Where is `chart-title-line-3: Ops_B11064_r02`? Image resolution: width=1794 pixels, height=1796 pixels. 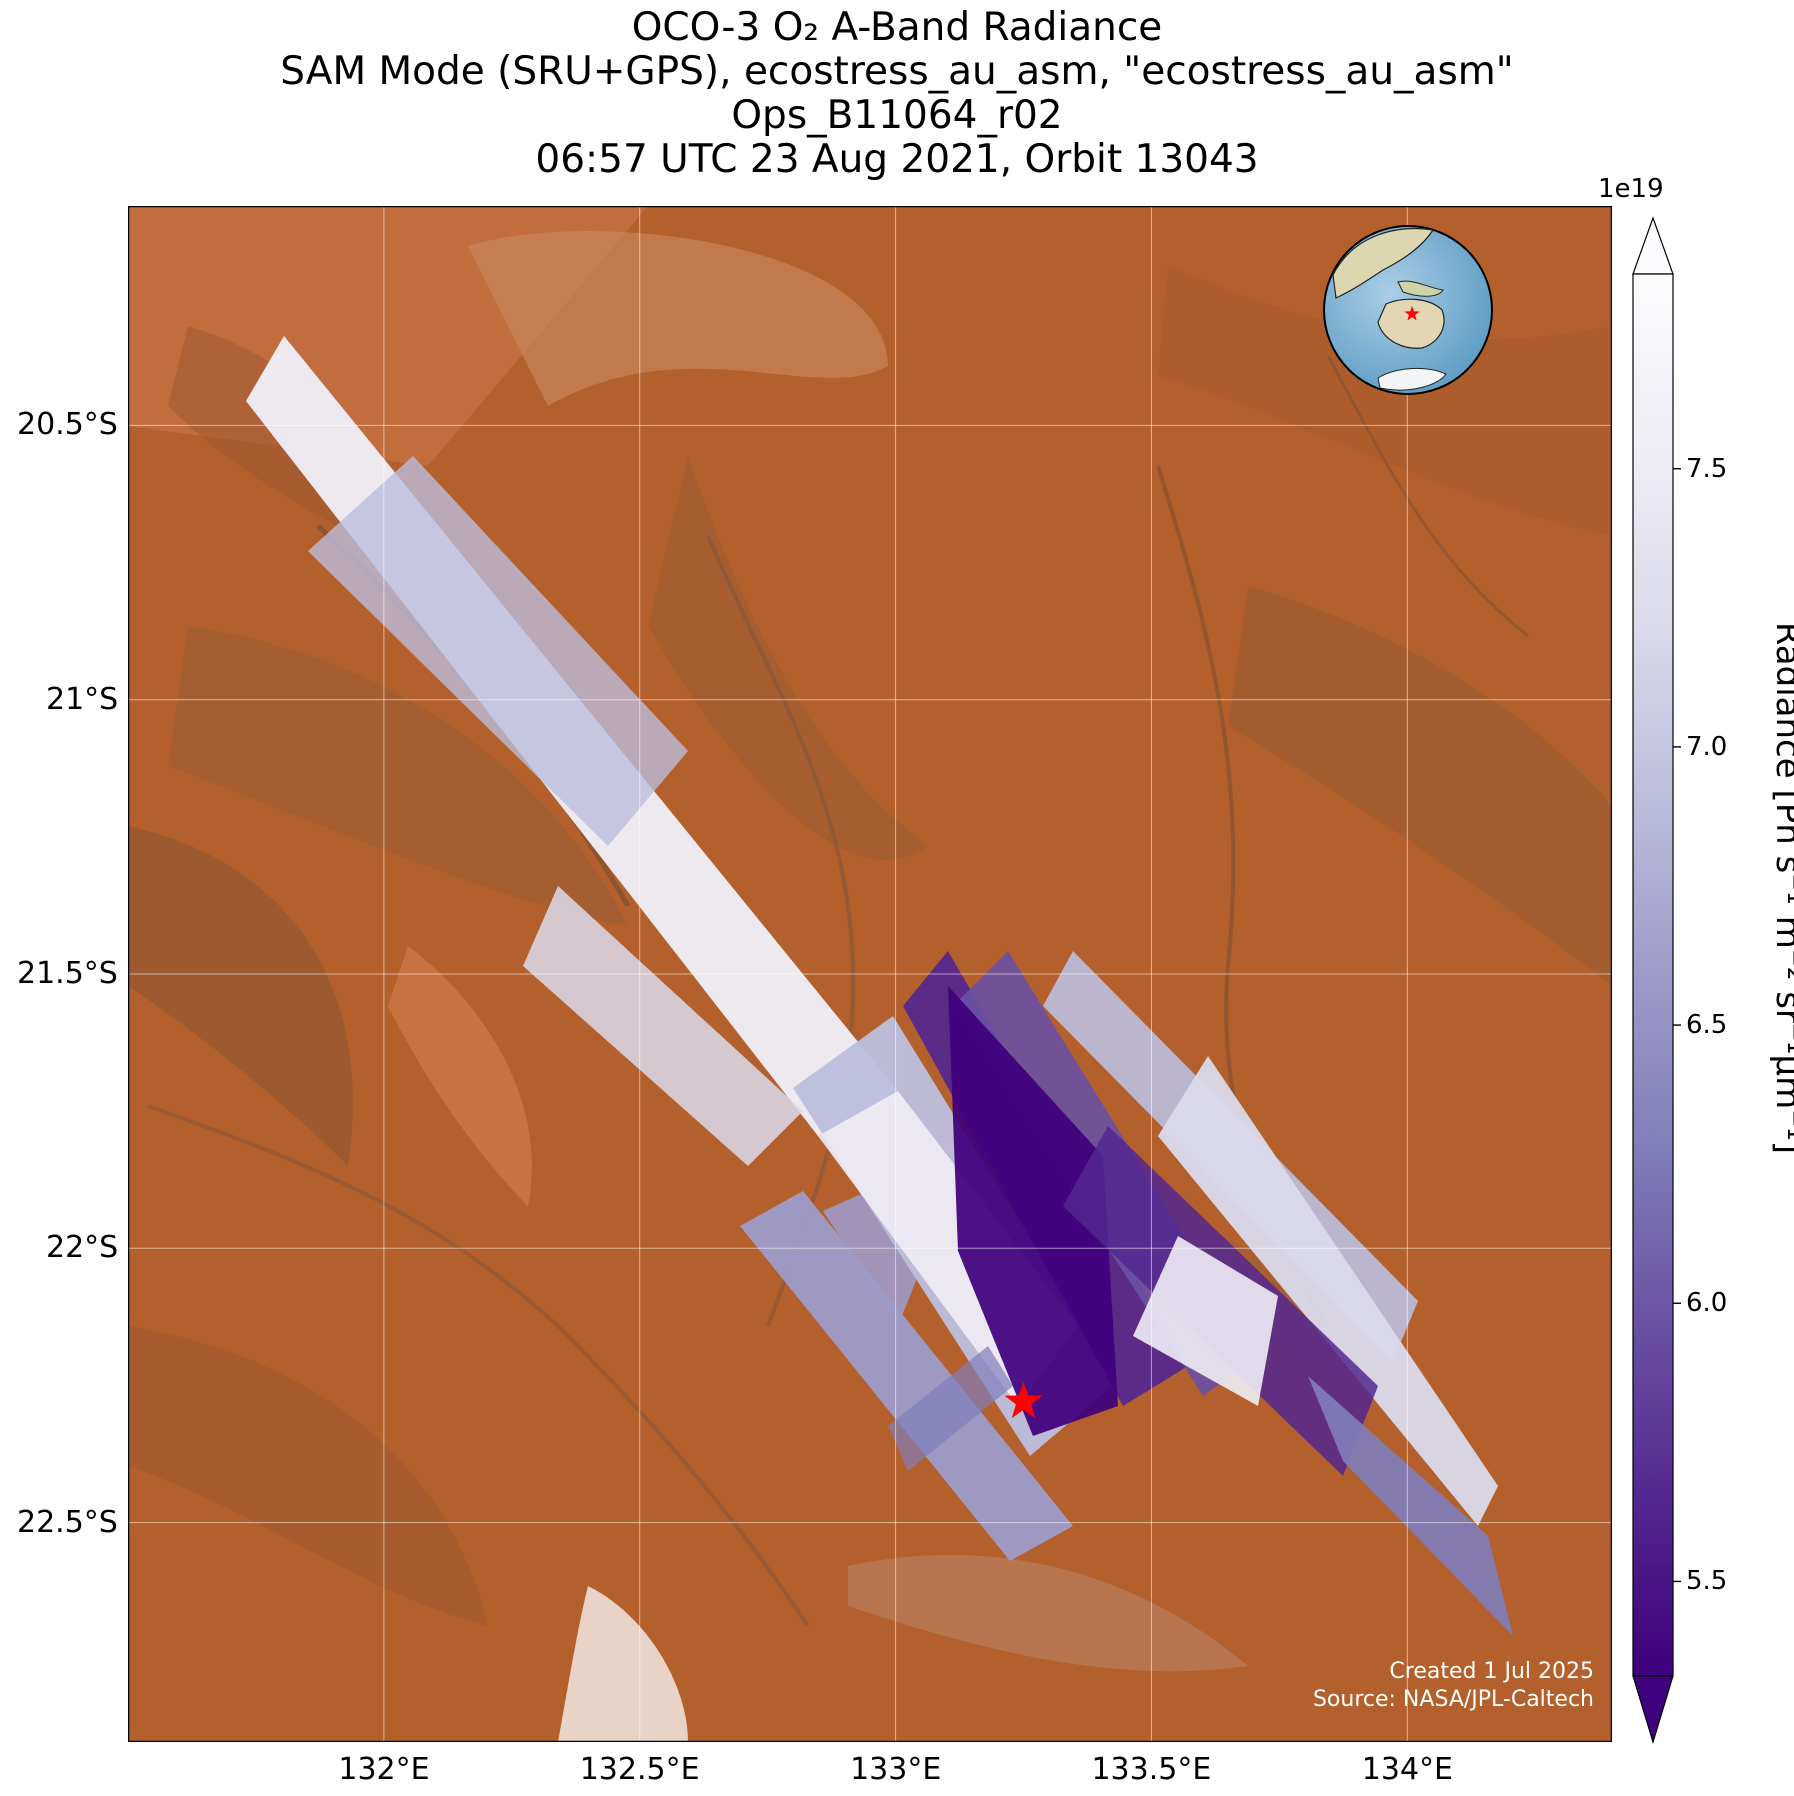
chart-title-line-3: Ops_B11064_r02 is located at coordinates (897, 115).